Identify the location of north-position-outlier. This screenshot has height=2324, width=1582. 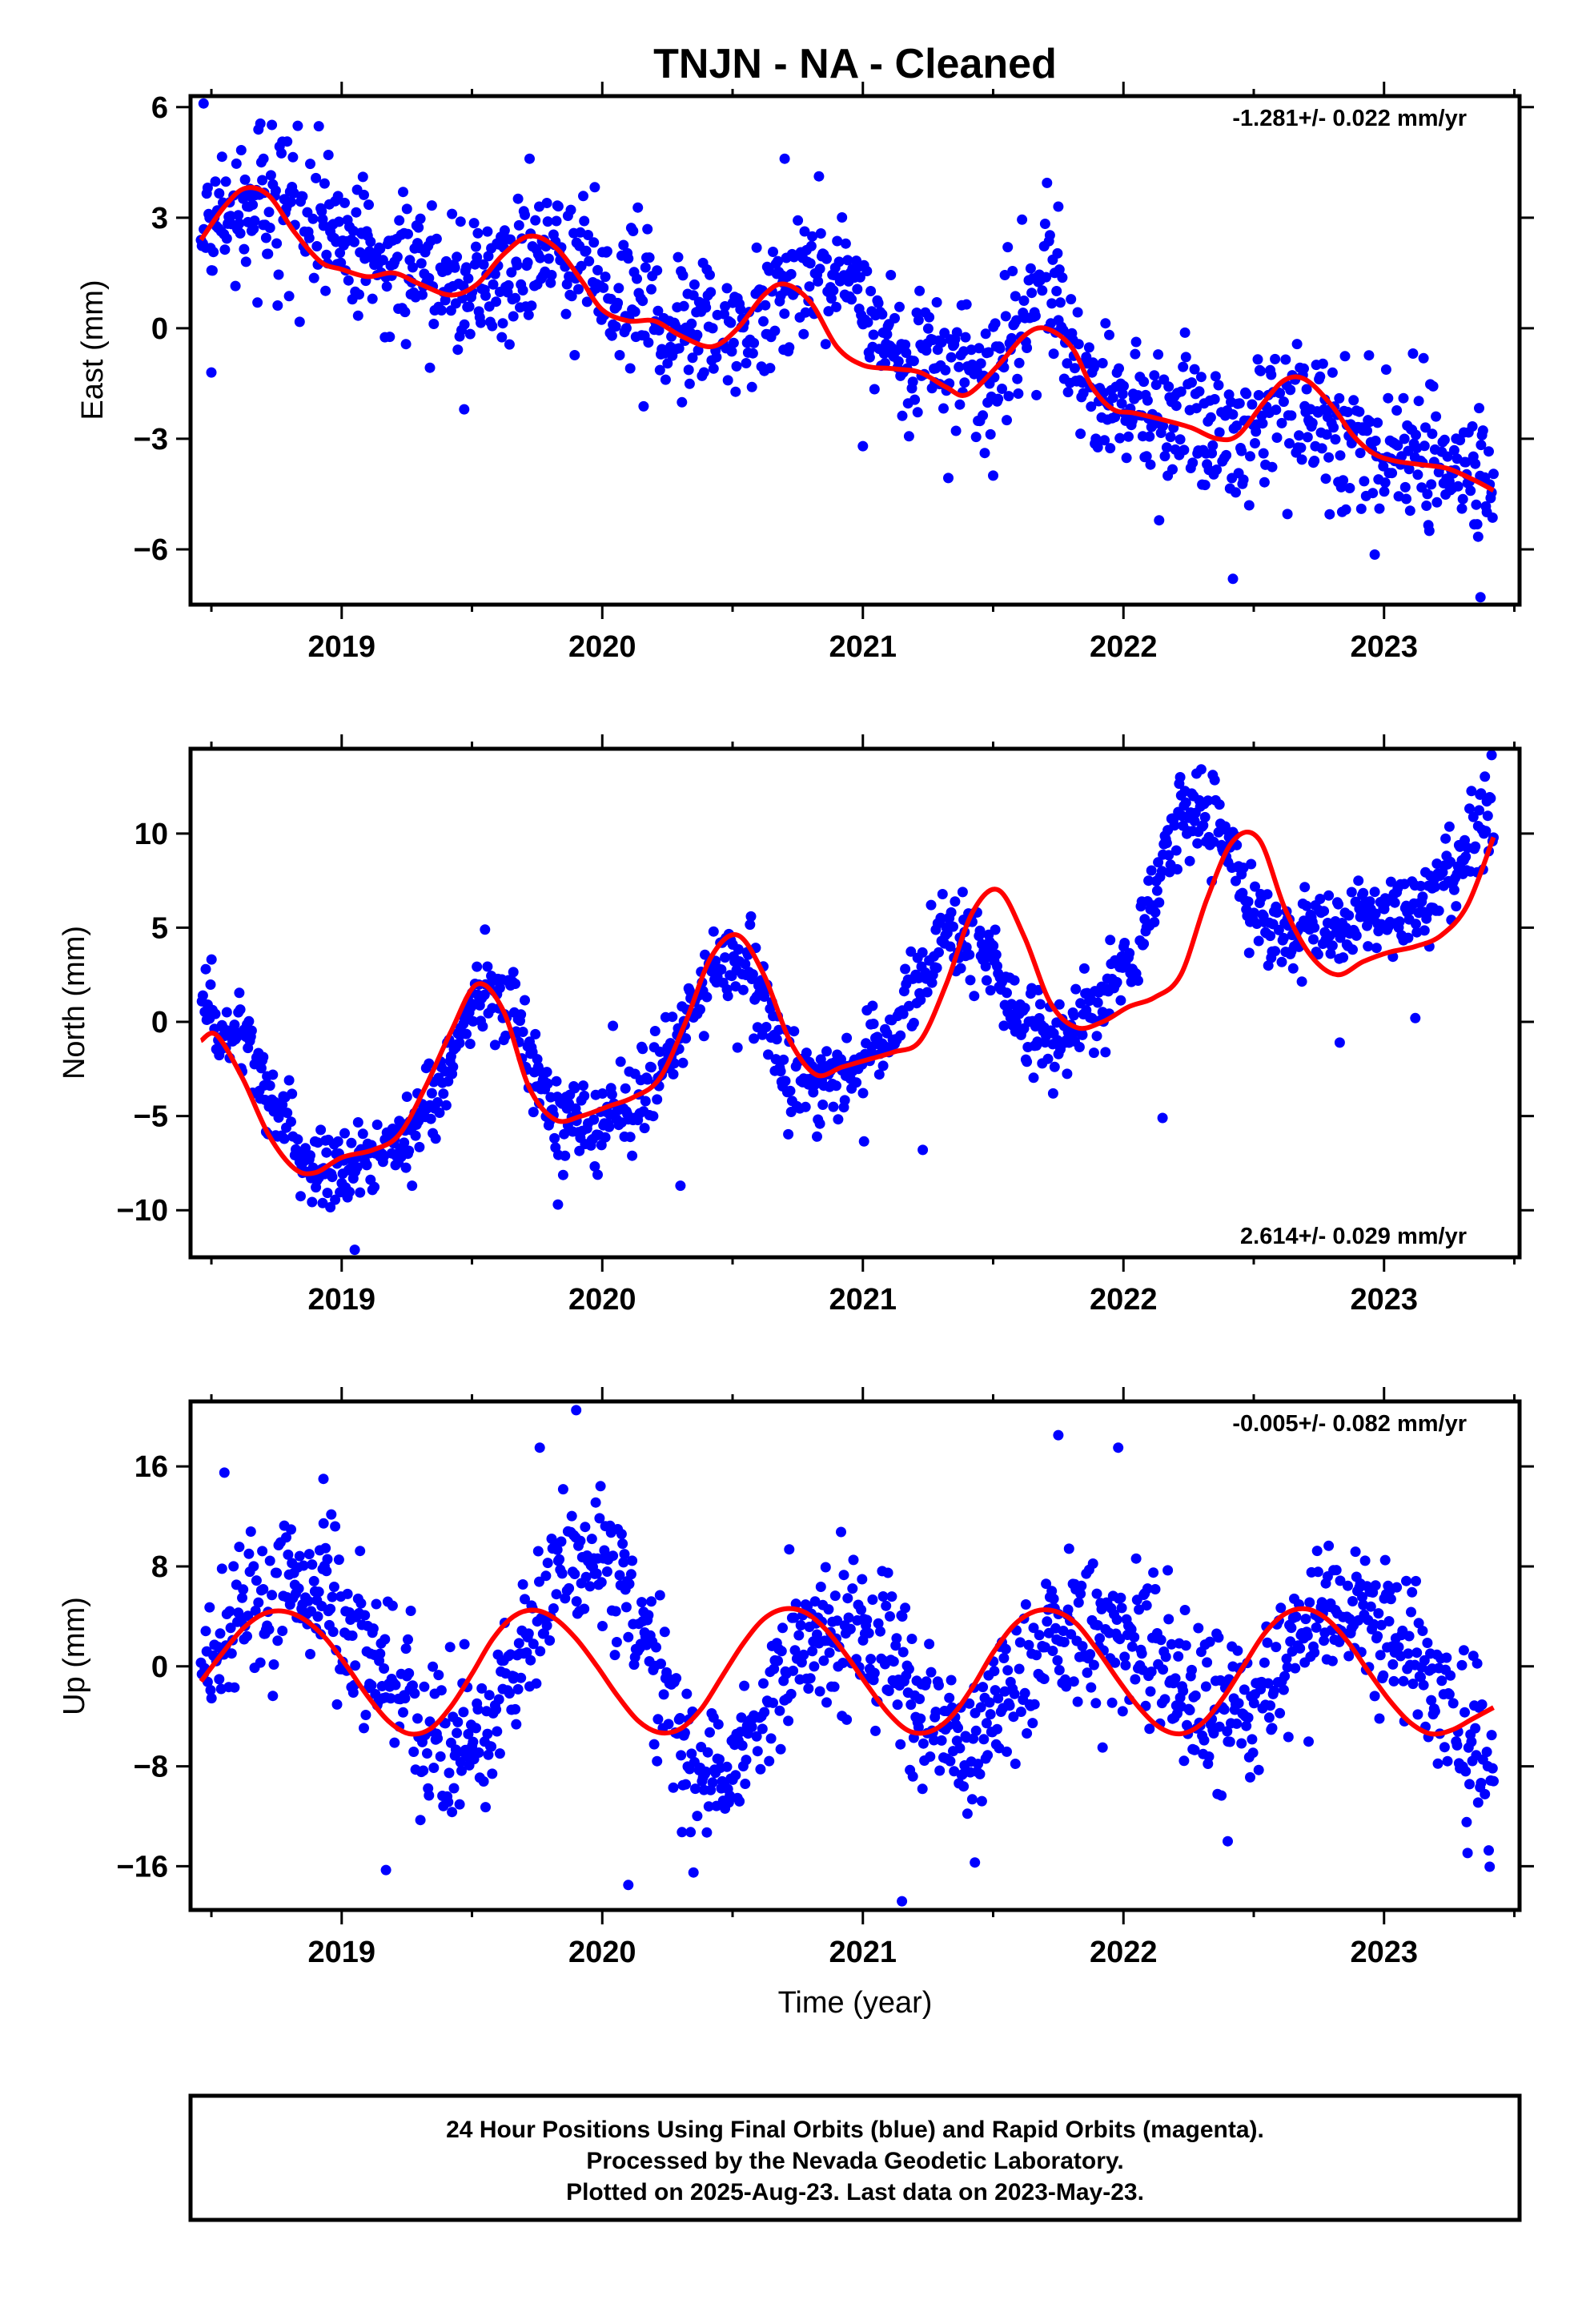
(485, 929).